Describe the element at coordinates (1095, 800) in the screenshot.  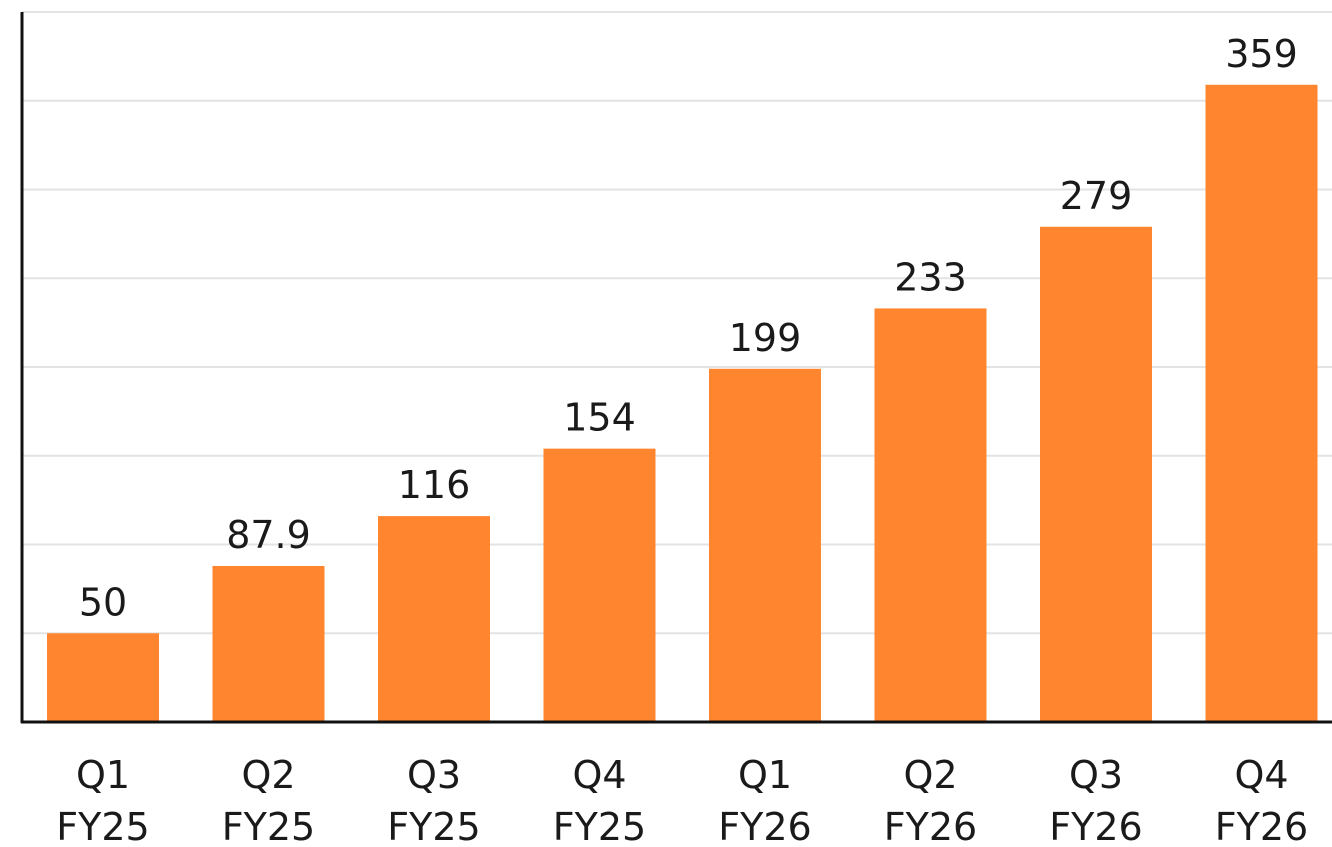
I see `x-tick-label: Q3 FY26` at that location.